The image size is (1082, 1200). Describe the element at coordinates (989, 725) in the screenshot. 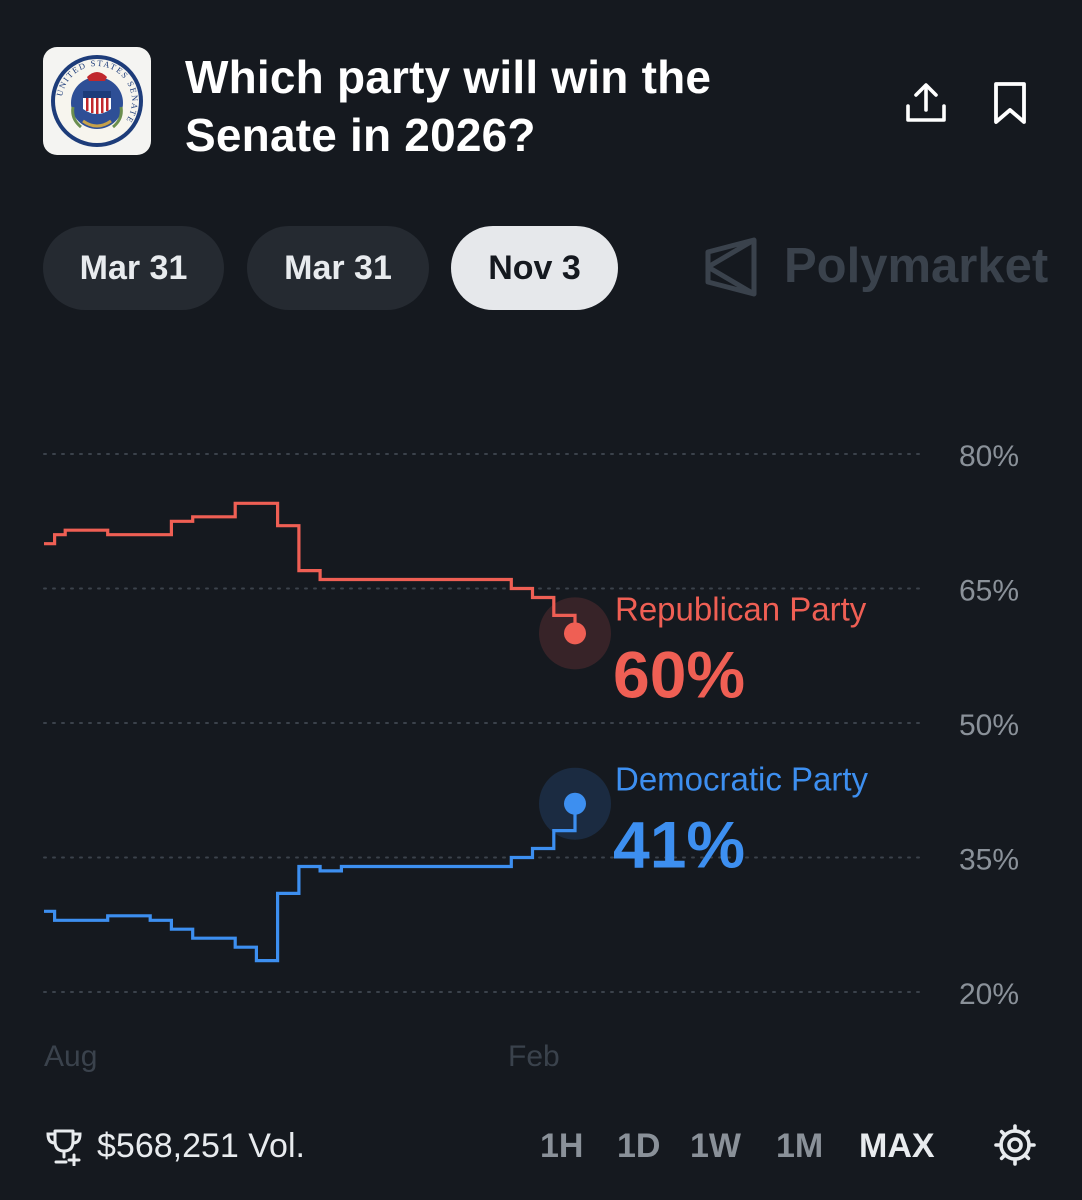

I see `y-tick-label: 50%` at that location.